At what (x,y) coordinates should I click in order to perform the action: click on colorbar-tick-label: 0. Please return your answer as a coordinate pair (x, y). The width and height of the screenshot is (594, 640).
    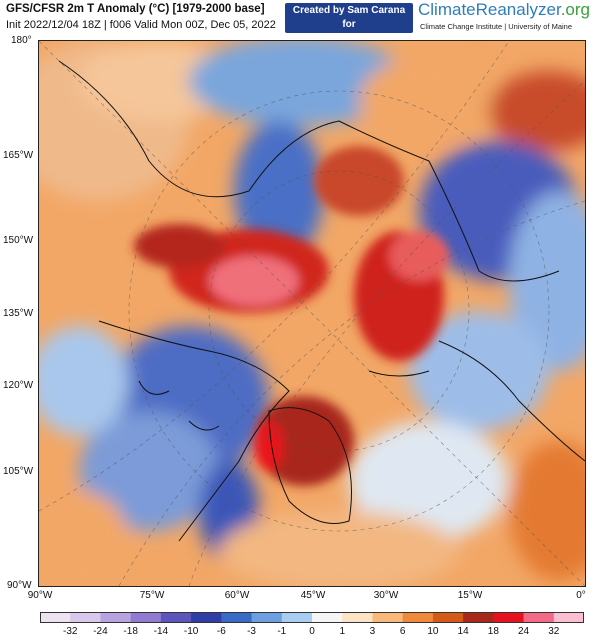
    Looking at the image, I should click on (312, 631).